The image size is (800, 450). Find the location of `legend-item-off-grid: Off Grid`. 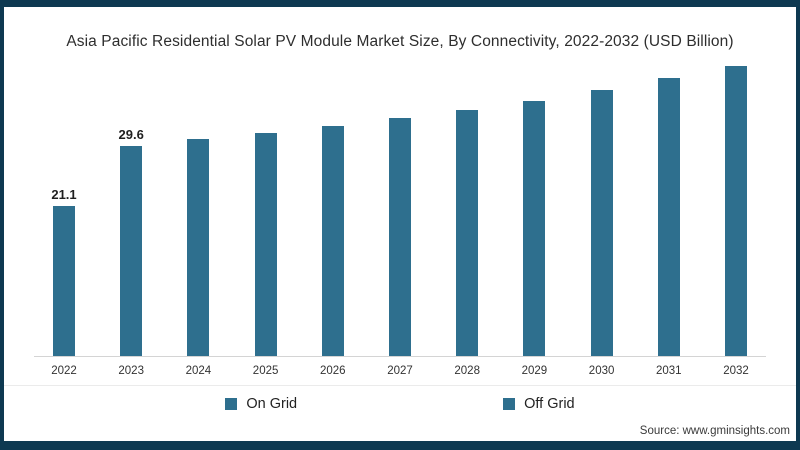

legend-item-off-grid: Off Grid is located at coordinates (539, 404).